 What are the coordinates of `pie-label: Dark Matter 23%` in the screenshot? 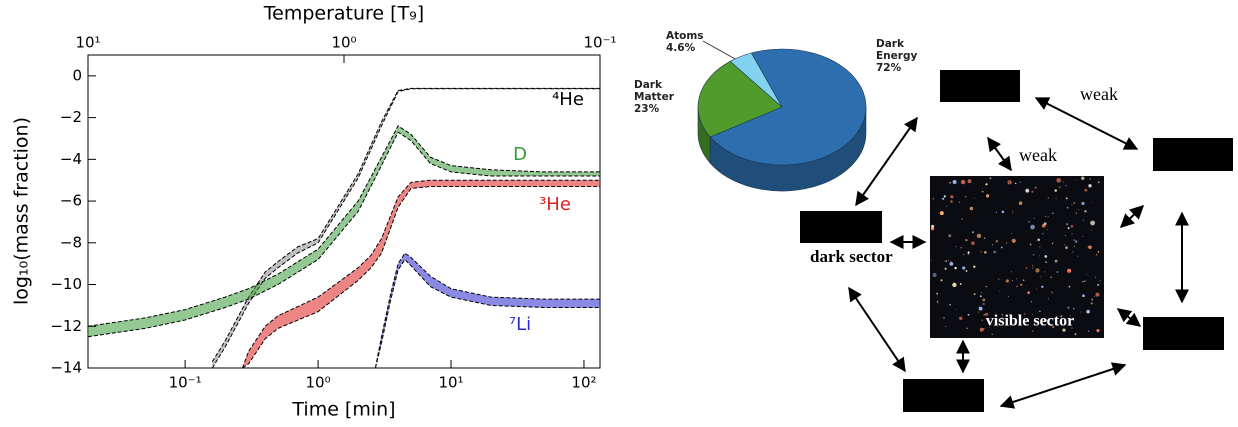 It's located at (654, 97).